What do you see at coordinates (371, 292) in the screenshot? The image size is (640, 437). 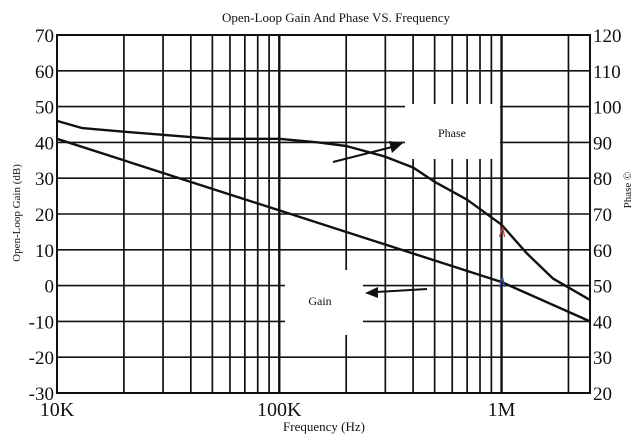 I see `gain-arrow-head` at bounding box center [371, 292].